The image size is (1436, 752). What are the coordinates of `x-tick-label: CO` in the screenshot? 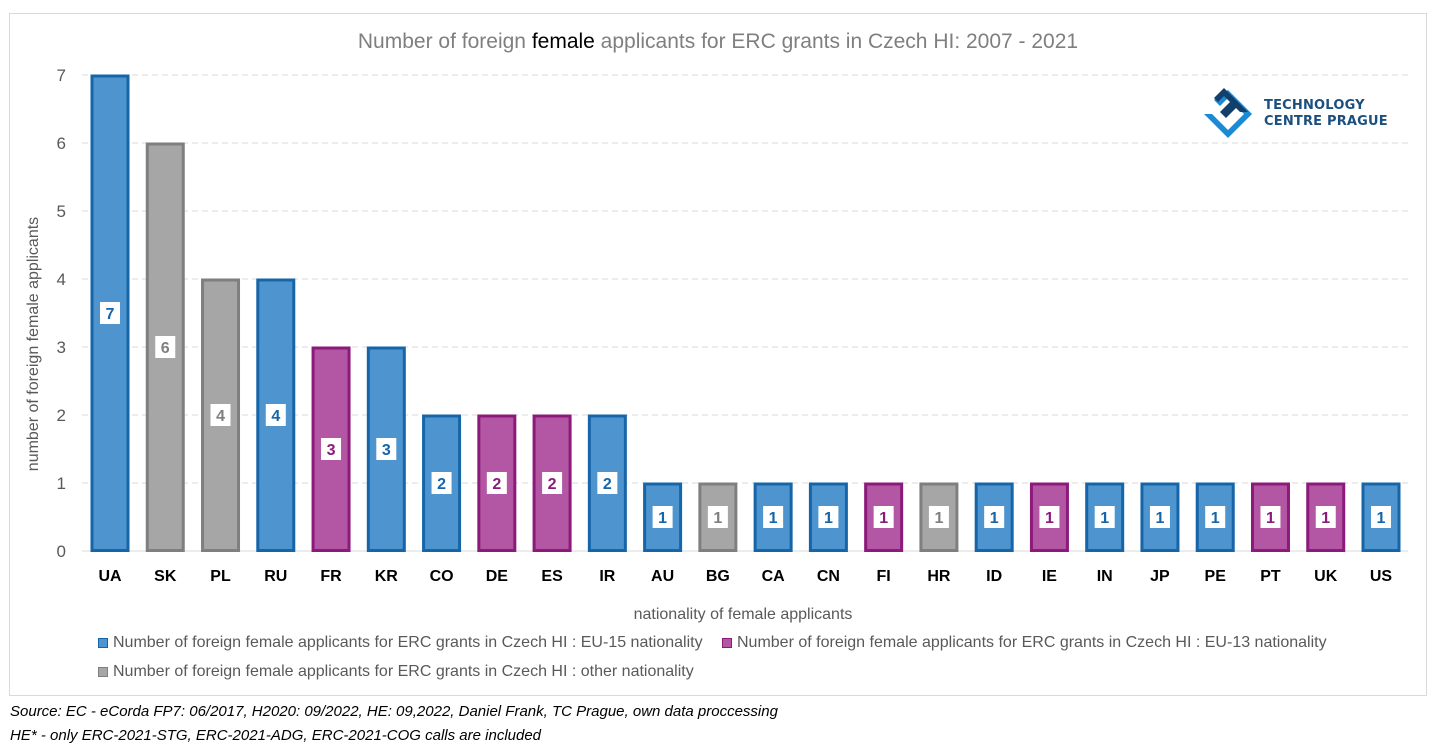 It's located at (442, 576).